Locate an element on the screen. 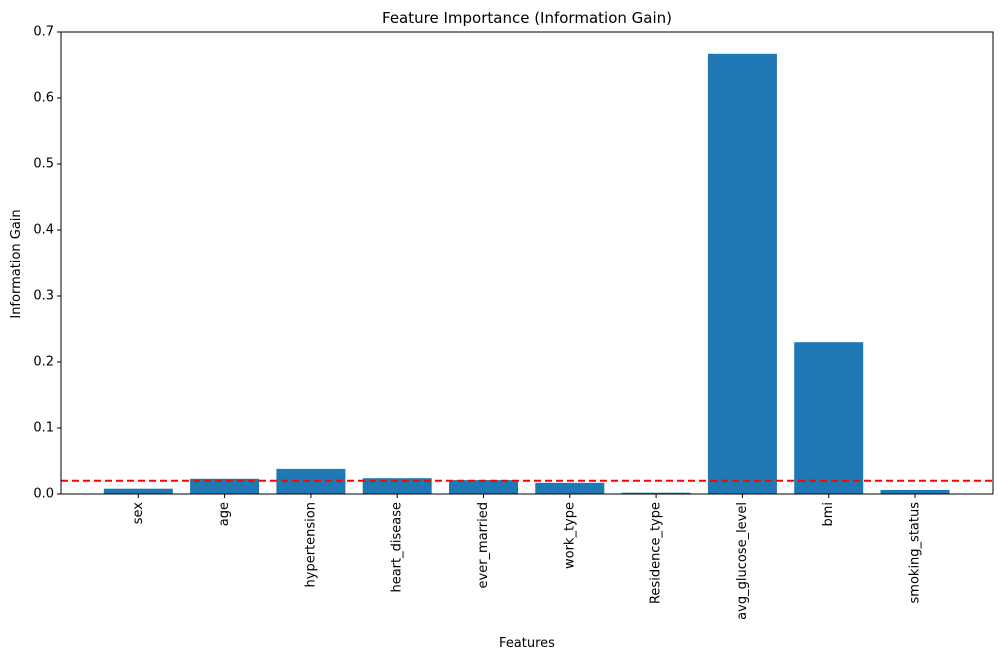 This screenshot has height=659, width=1001. bar-ever_married is located at coordinates (483, 487).